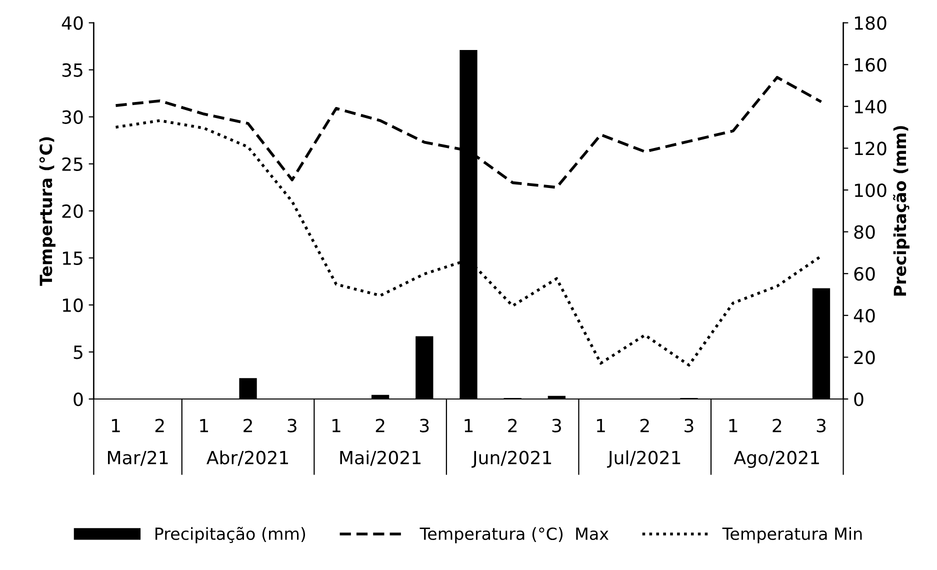 This screenshot has height=570, width=937. What do you see at coordinates (72, 23) in the screenshot?
I see `y-tick-label: 40` at bounding box center [72, 23].